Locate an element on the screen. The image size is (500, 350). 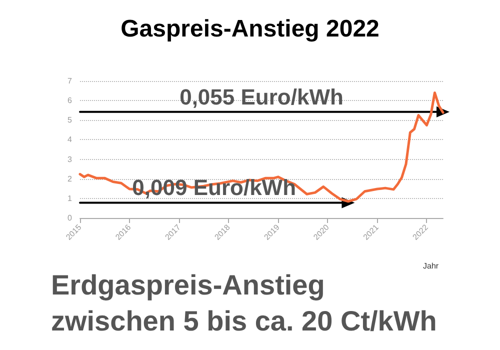
y-tick-label: 5 is located at coordinates (70, 120).